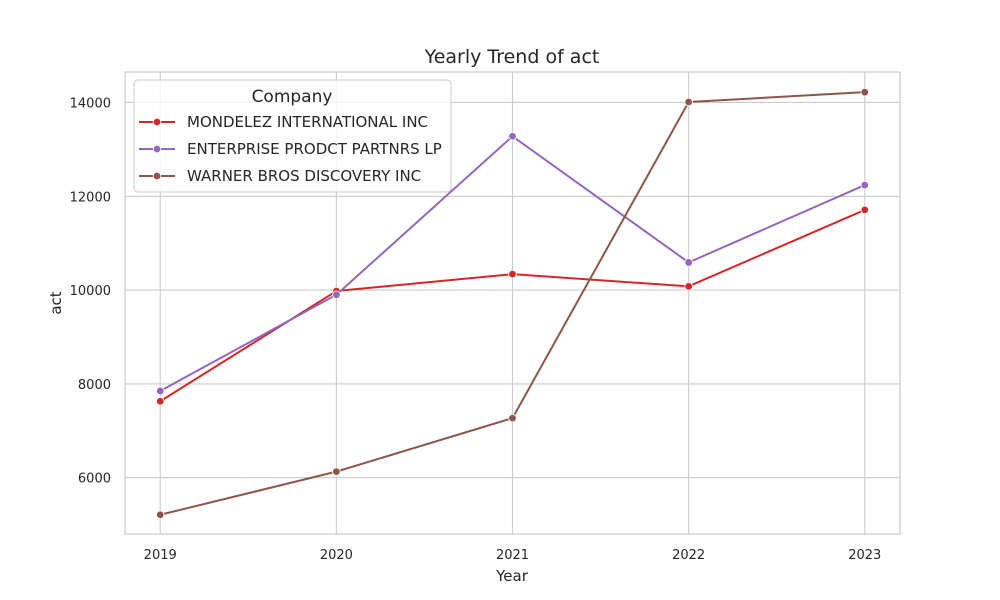  I want to click on x-tick-label: 2020, so click(336, 555).